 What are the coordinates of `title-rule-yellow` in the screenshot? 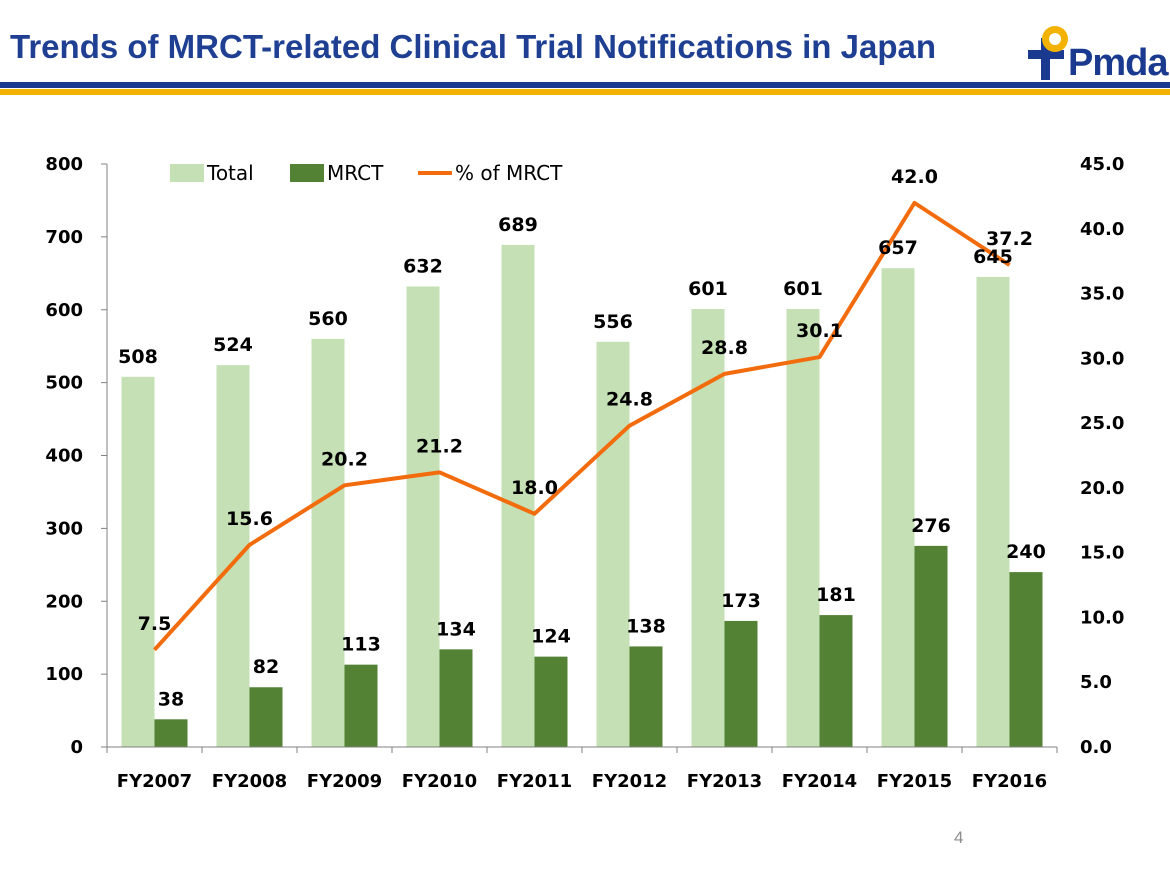 It's located at (585, 92).